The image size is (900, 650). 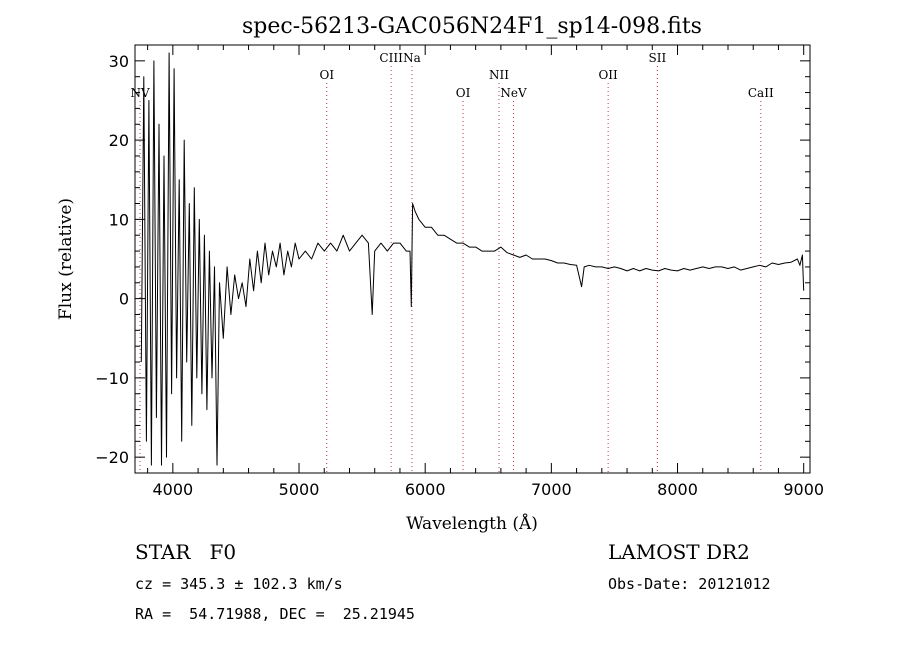 What do you see at coordinates (172, 489) in the screenshot?
I see `x-tick-label: 4000` at bounding box center [172, 489].